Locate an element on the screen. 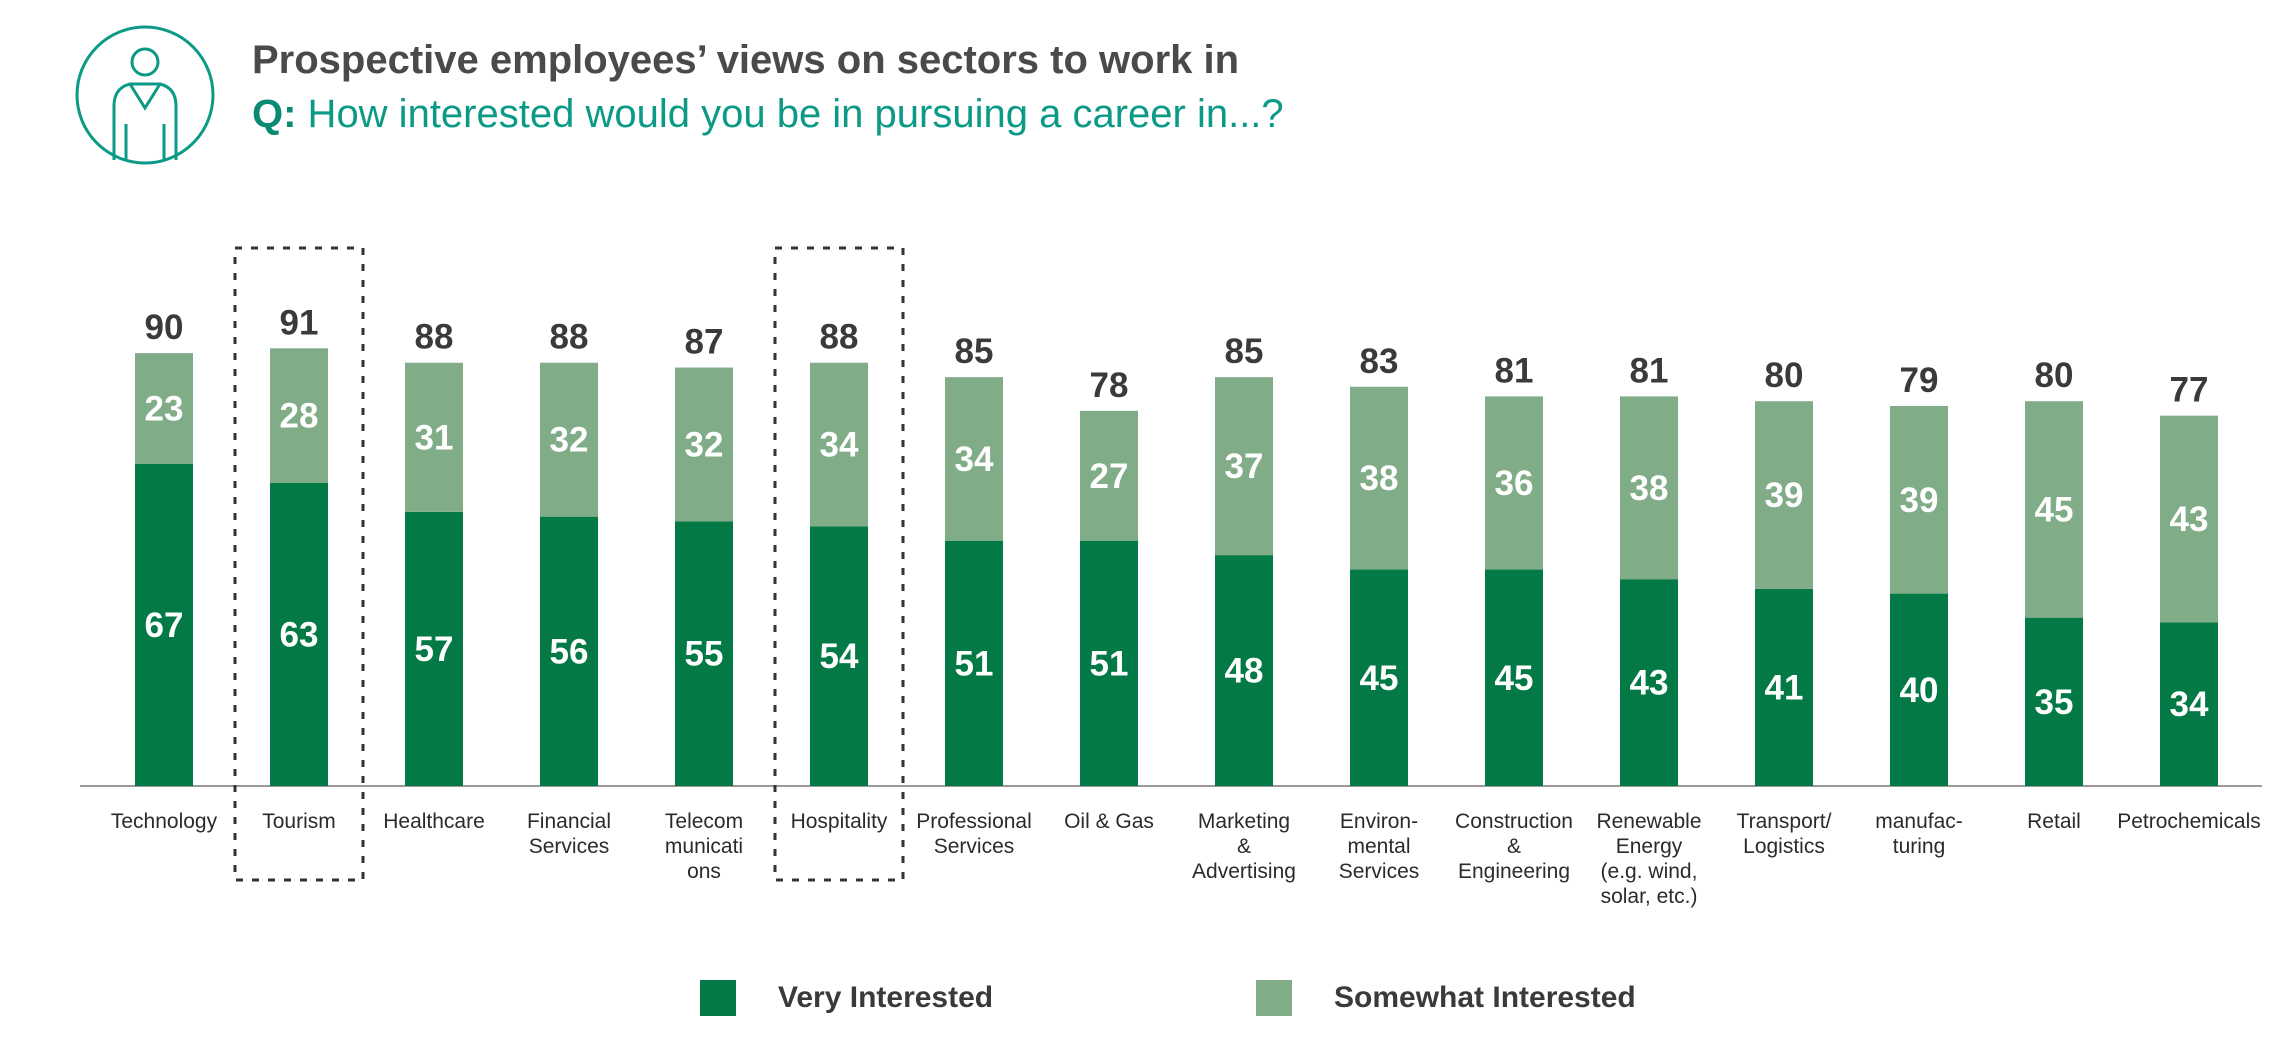  total-label: 78 is located at coordinates (1109, 385).